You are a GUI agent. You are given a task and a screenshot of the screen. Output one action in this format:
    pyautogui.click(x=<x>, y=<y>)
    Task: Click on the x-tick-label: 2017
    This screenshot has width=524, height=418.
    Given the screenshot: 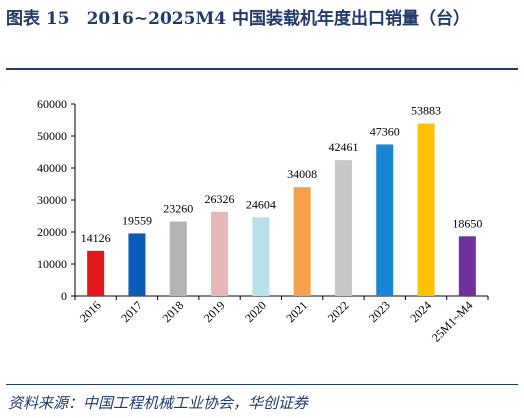 What is the action you would take?
    pyautogui.click(x=131, y=311)
    